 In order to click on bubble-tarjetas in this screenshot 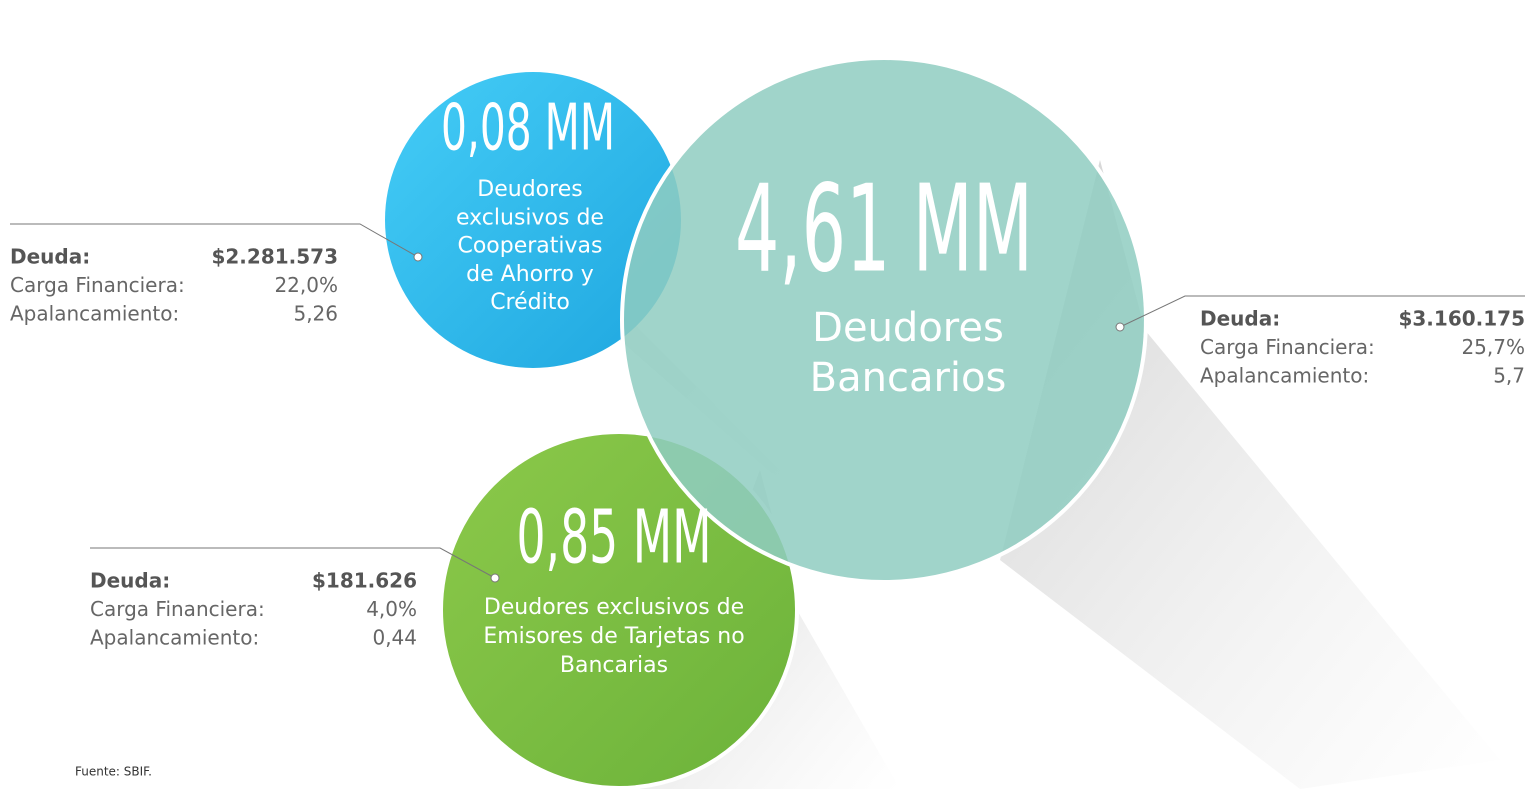, I will do `click(619, 609)`.